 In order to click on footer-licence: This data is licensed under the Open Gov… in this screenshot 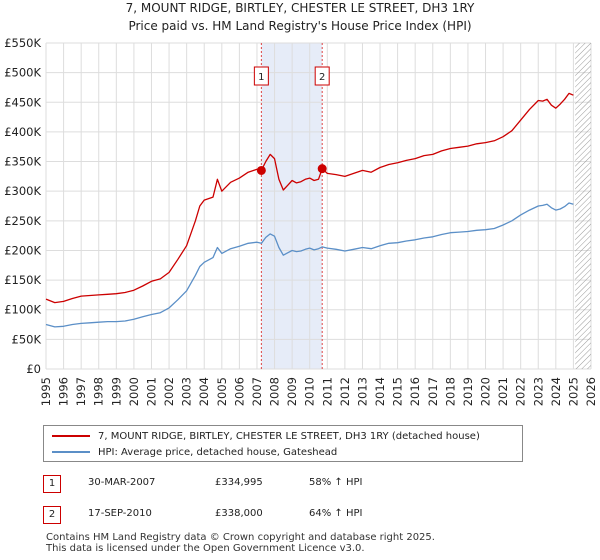, I will do `click(205, 548)`.